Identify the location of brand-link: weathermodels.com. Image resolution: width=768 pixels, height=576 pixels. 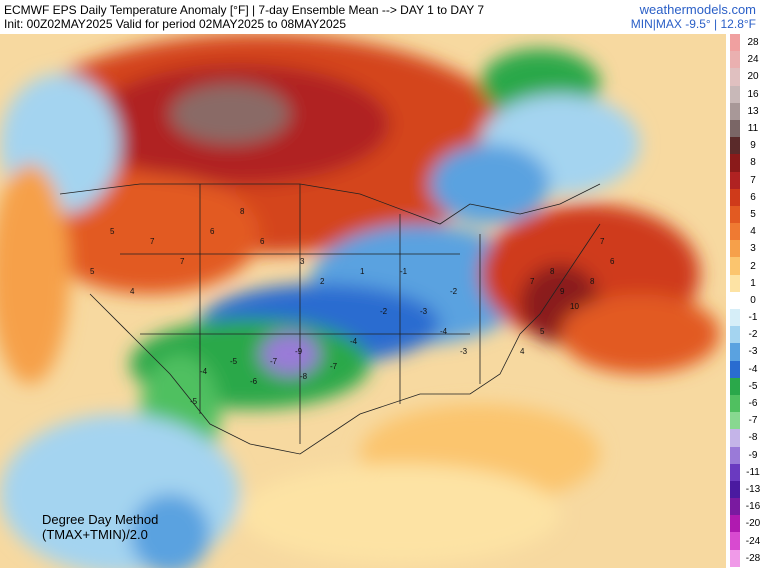
(697, 9).